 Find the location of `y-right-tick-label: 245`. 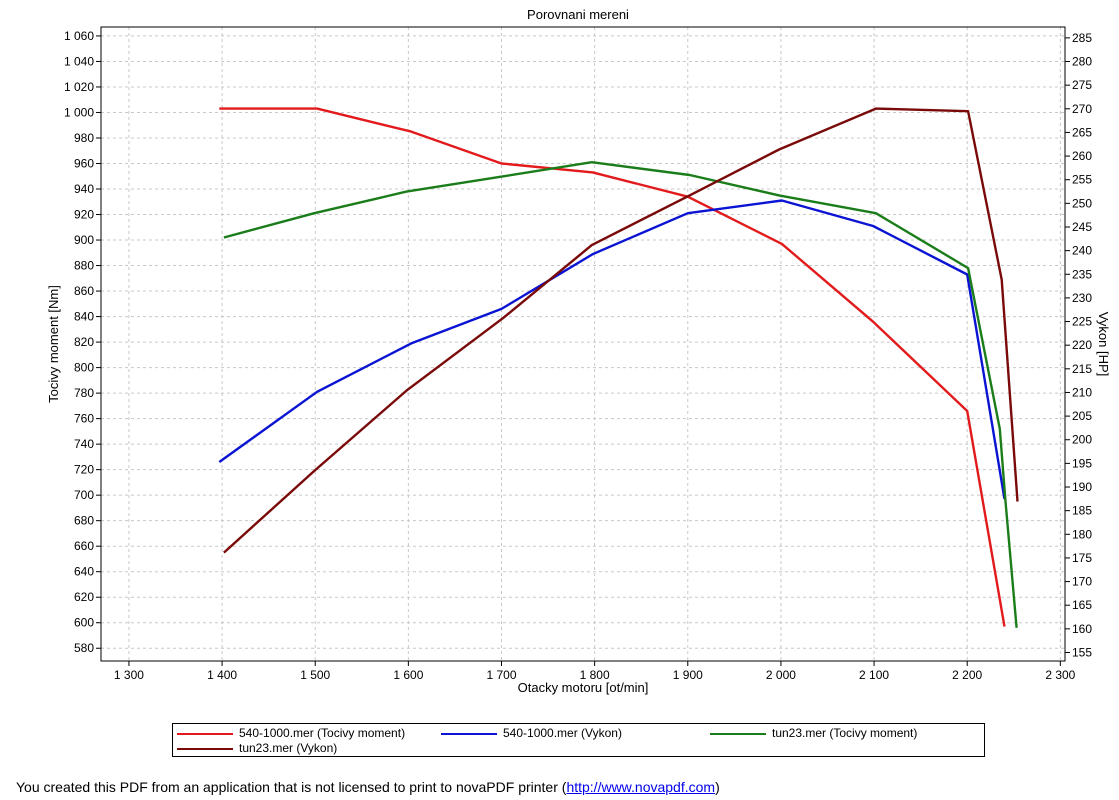

y-right-tick-label: 245 is located at coordinates (1082, 227).